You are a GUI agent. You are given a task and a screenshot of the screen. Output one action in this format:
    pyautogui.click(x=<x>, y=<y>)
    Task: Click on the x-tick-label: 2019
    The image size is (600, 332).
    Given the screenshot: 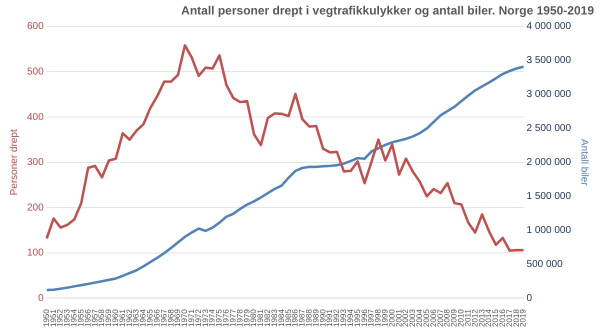 What is the action you would take?
    pyautogui.click(x=523, y=317)
    